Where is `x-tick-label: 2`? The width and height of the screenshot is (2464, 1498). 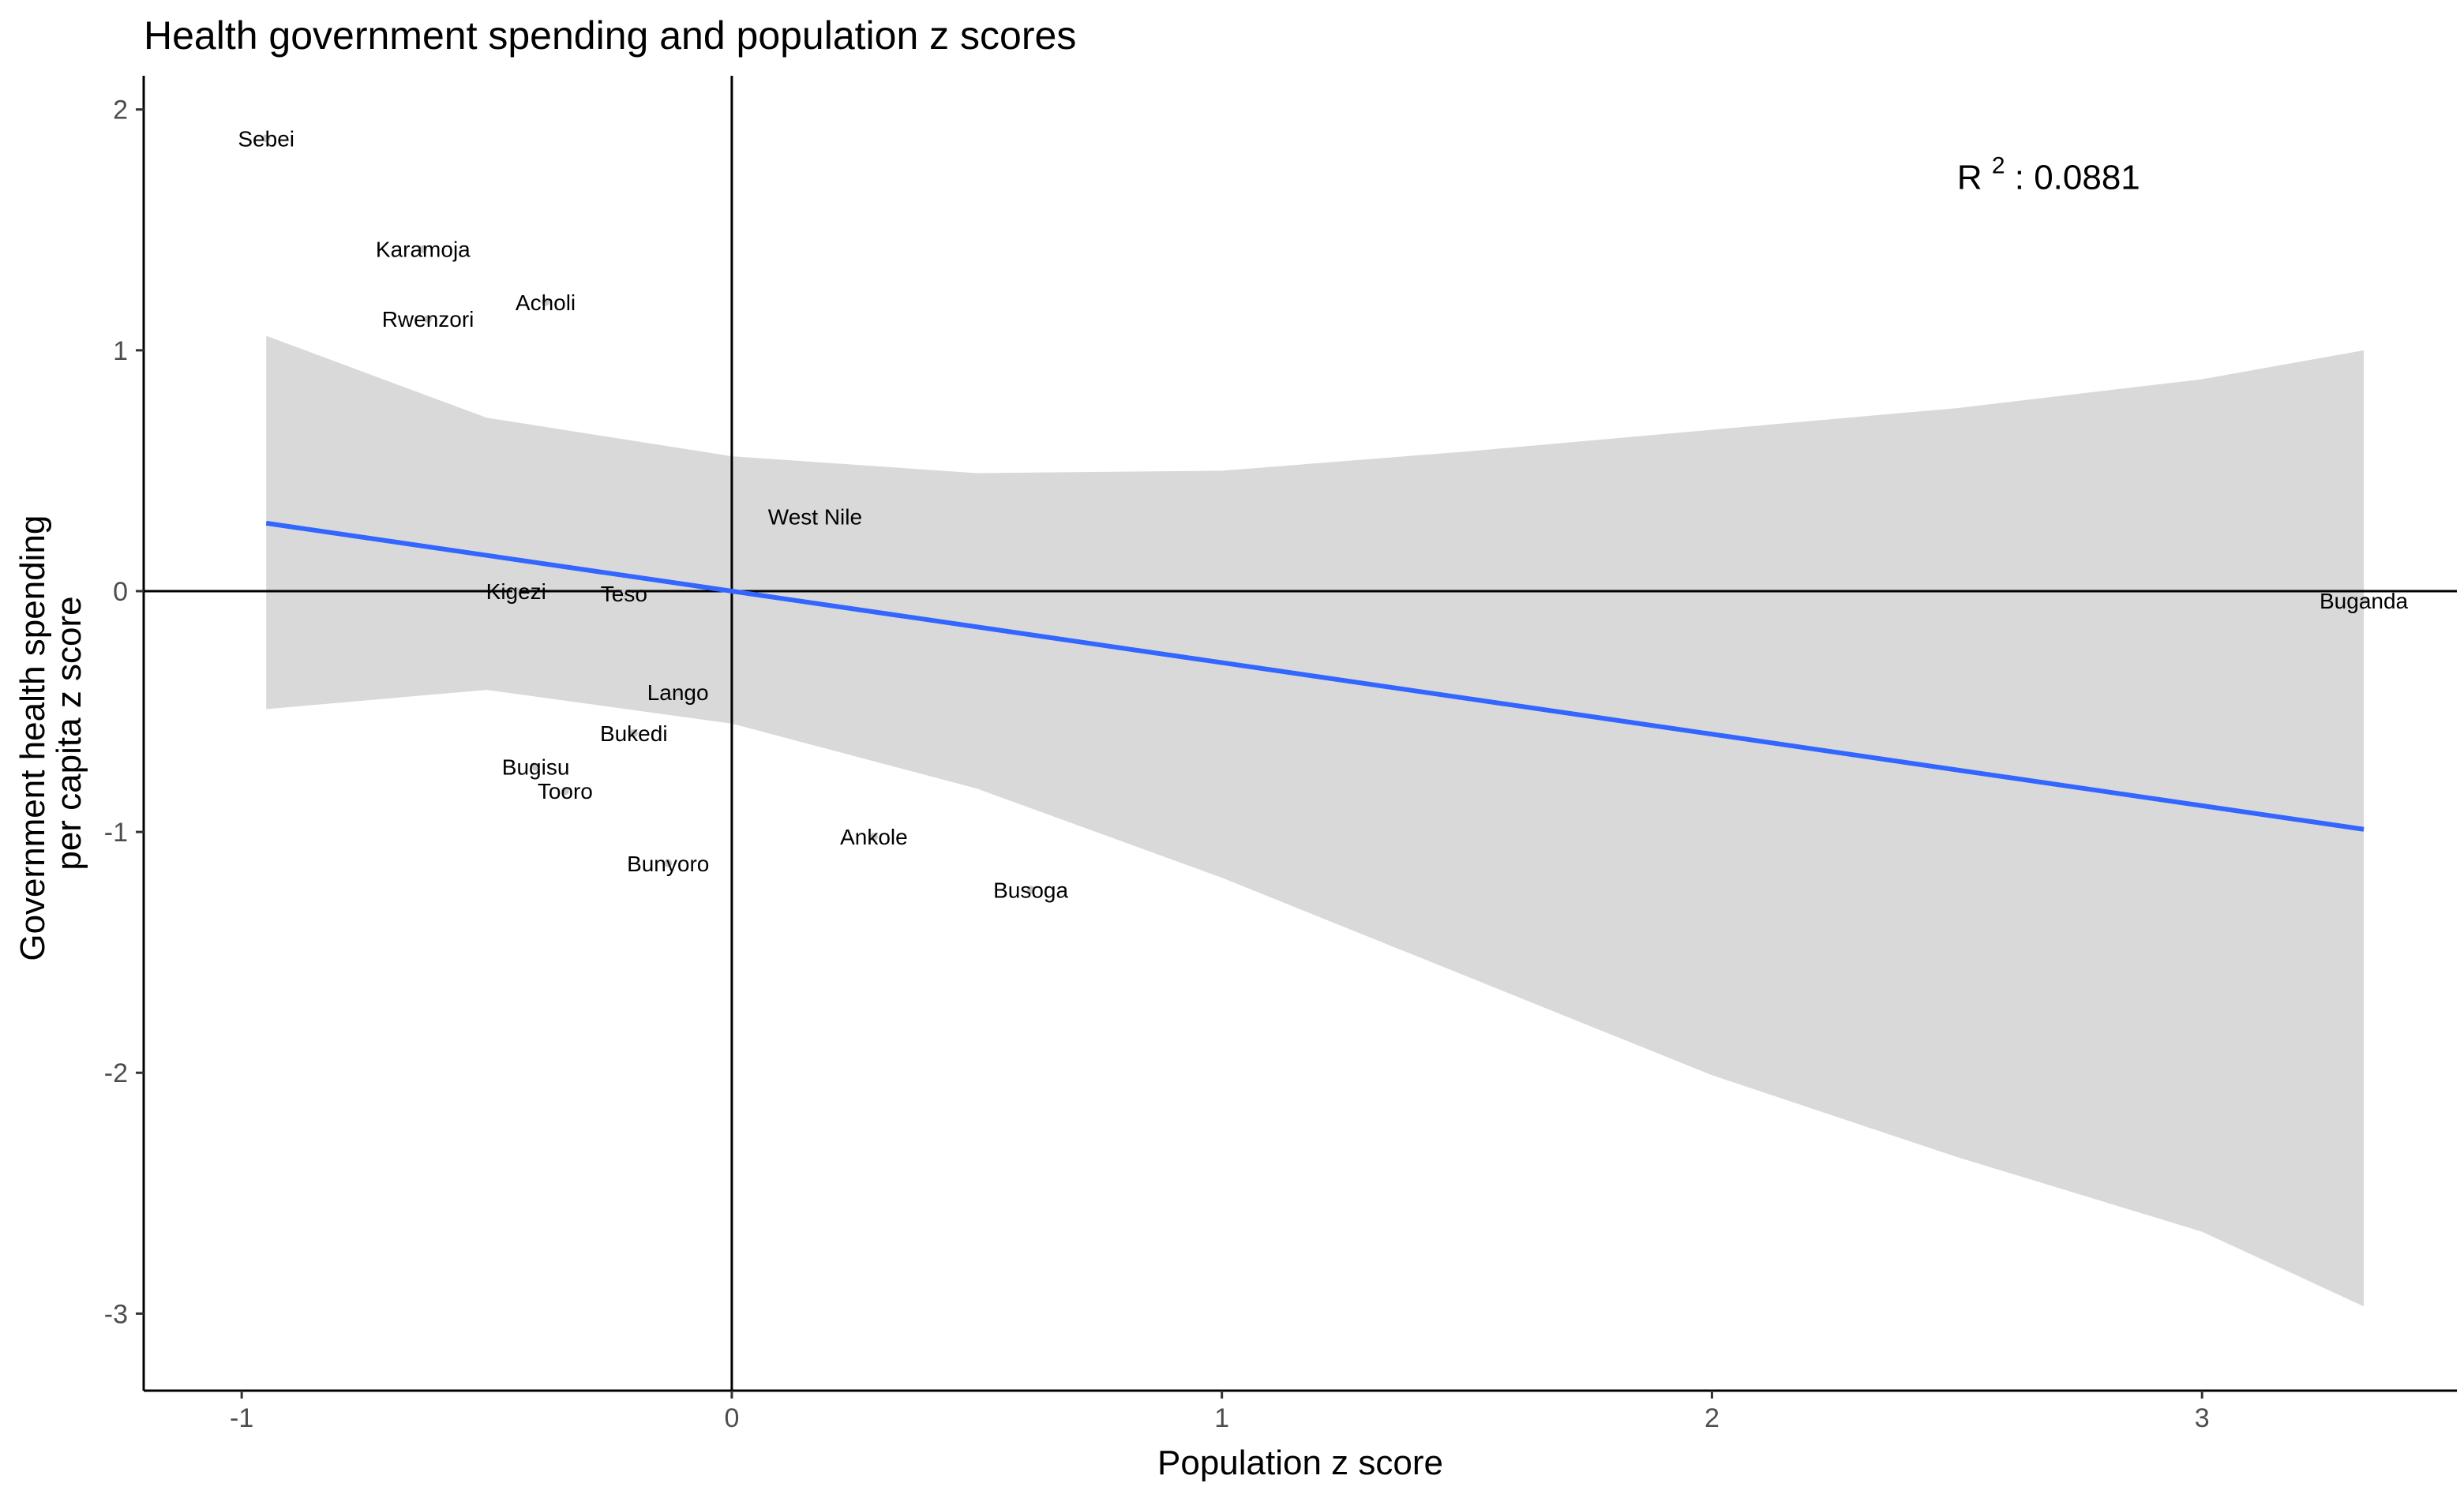
x-tick-label: 2 is located at coordinates (1713, 1418).